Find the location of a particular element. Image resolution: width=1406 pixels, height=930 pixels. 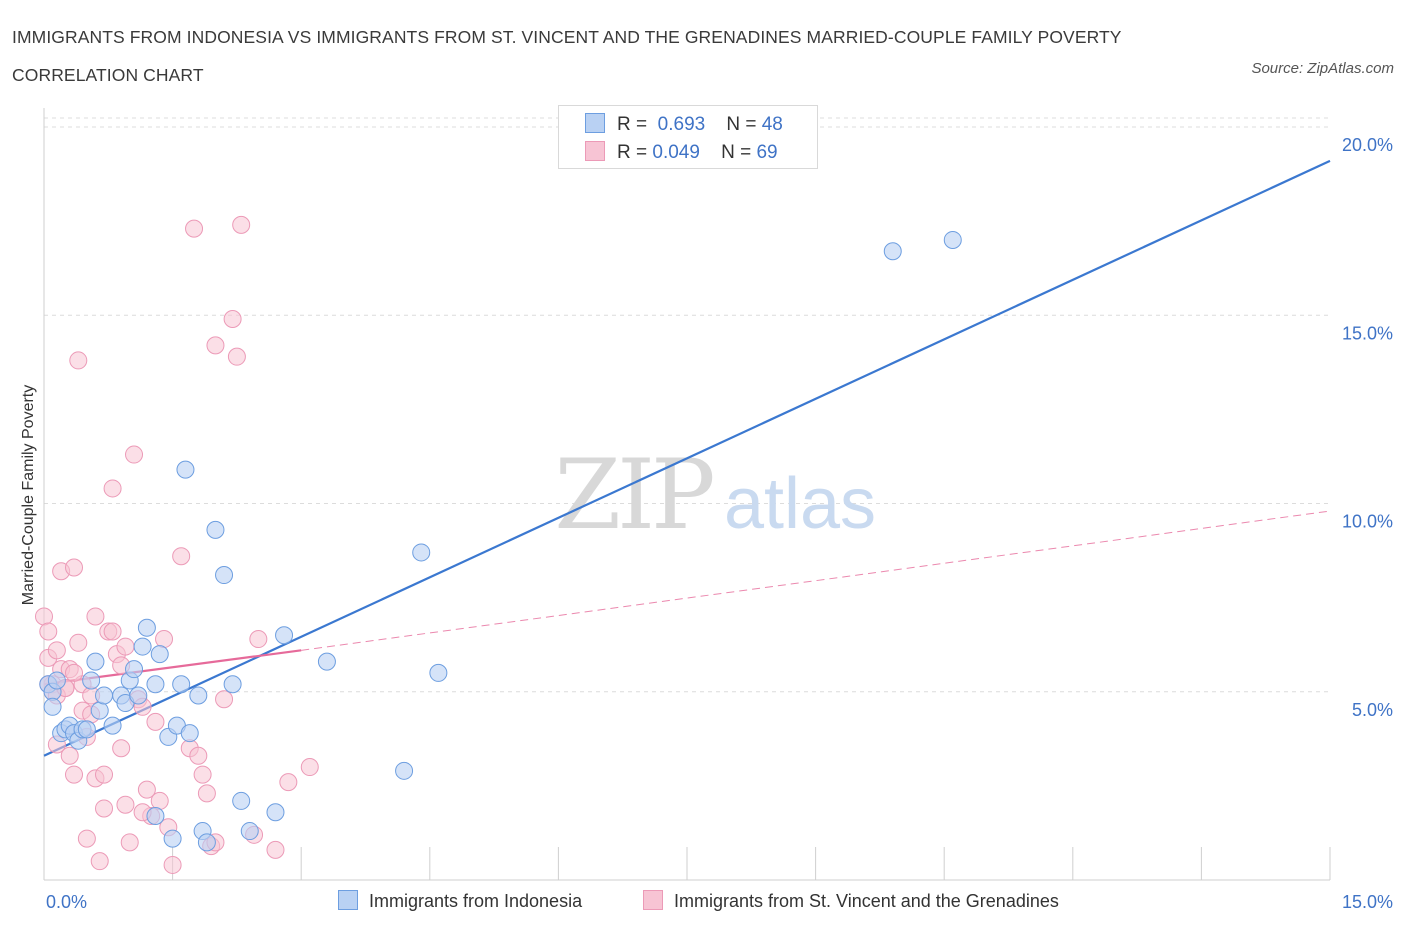

y-tick-label: 15.0% is located at coordinates (1367, 333).